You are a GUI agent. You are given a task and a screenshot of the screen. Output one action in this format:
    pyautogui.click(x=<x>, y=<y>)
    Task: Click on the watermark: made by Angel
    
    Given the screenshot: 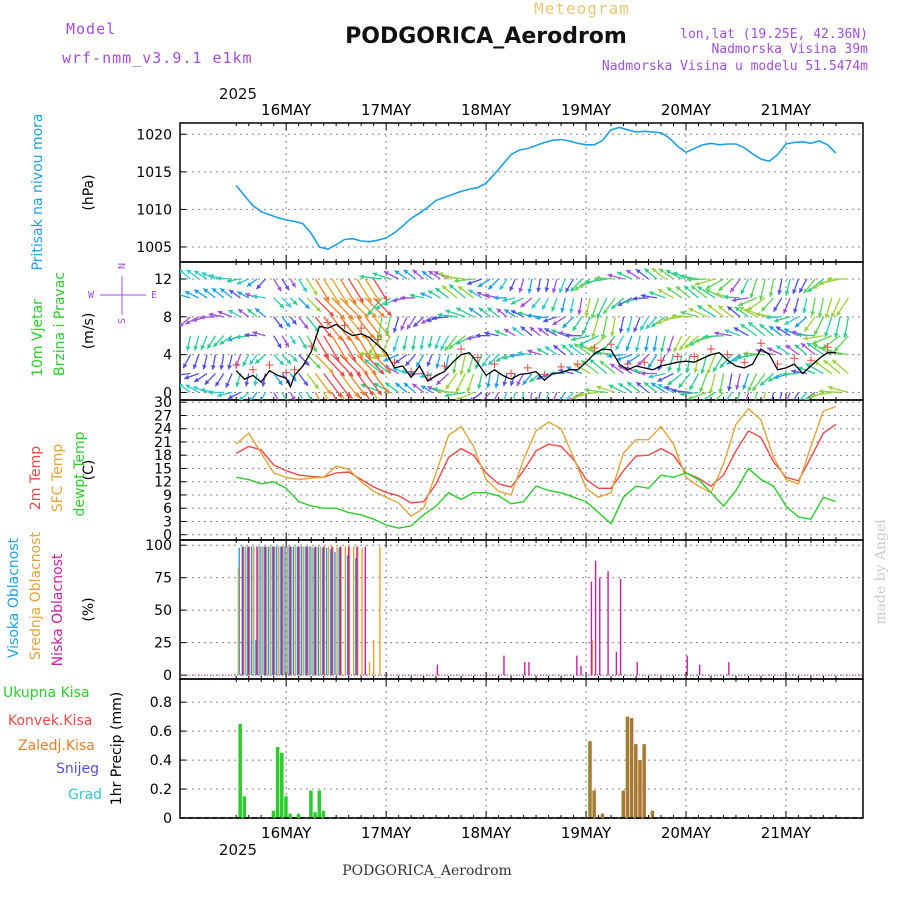 What is the action you would take?
    pyautogui.click(x=881, y=572)
    